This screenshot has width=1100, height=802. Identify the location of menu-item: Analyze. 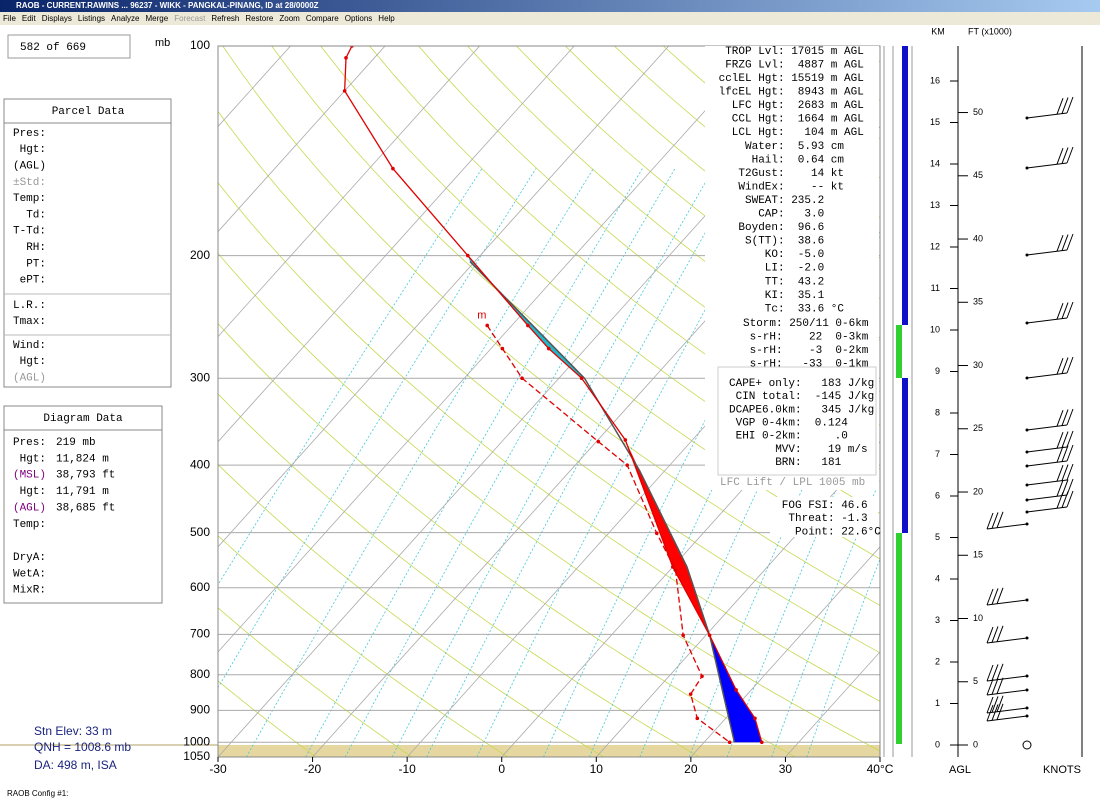
(125, 18).